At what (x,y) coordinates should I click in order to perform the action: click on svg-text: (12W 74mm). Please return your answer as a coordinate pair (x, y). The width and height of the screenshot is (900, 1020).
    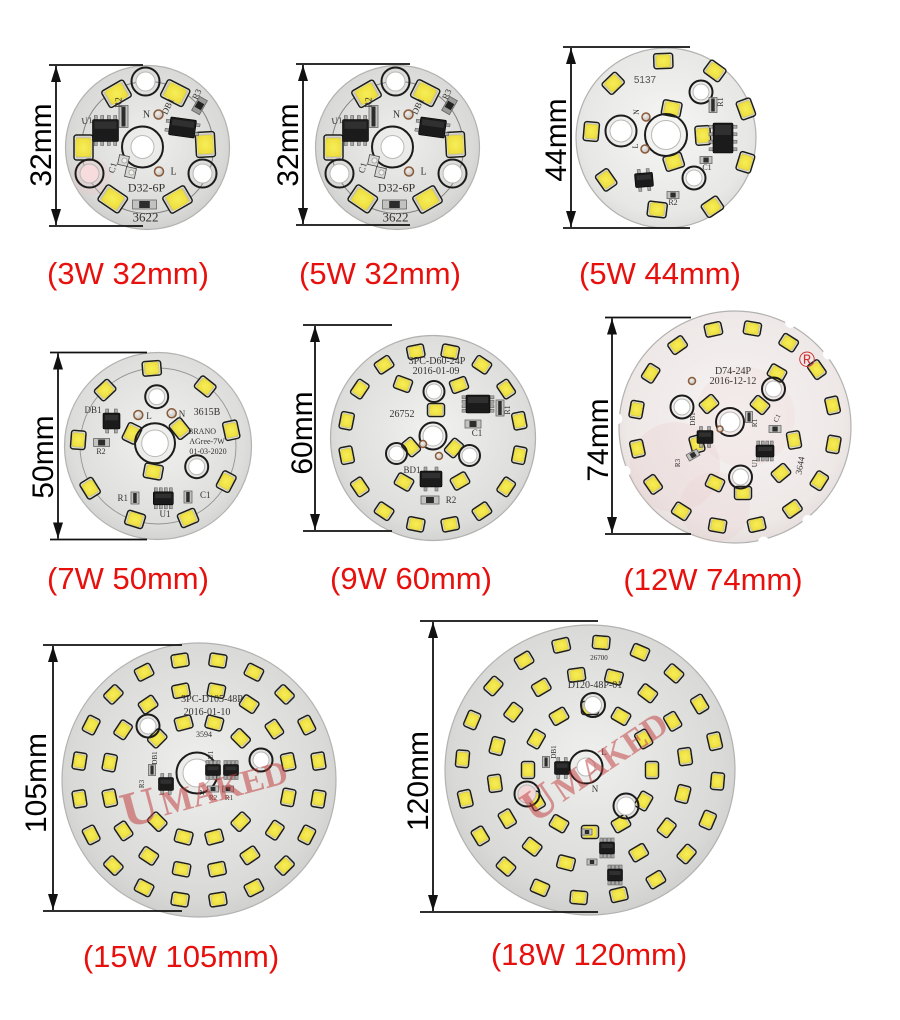
    Looking at the image, I should click on (712, 579).